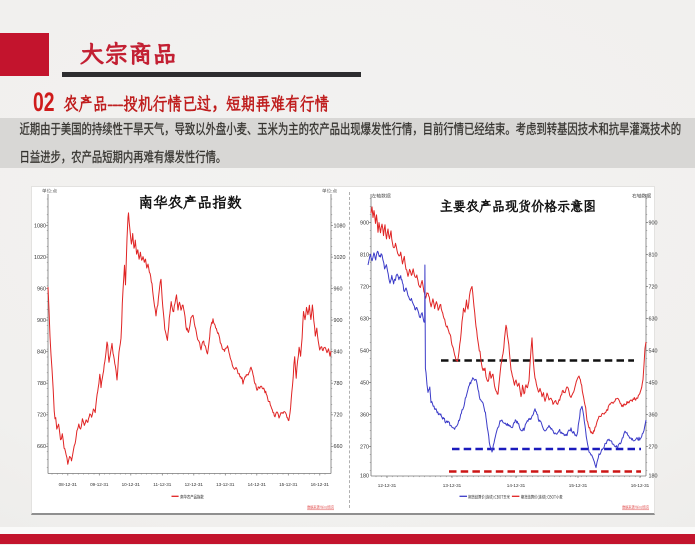  Describe the element at coordinates (99, 484) in the screenshot. I see `svg-text: 09-12-31` at that location.